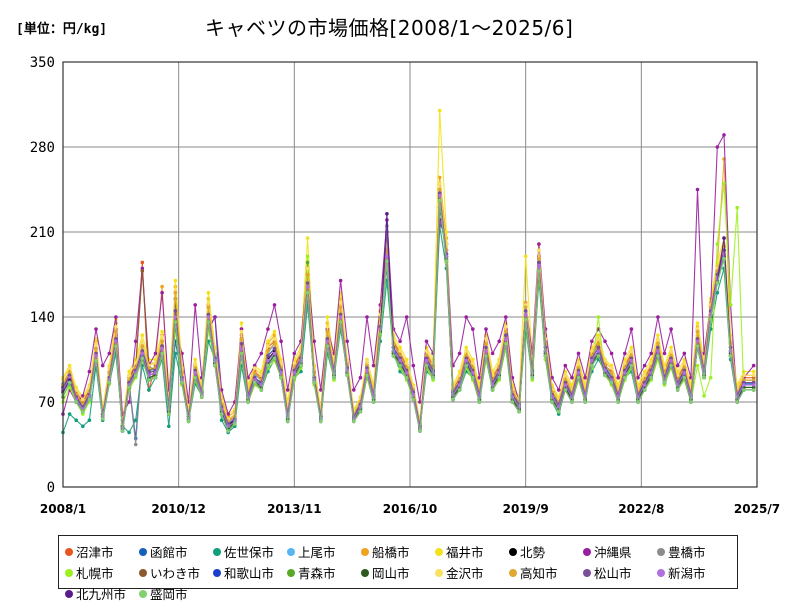 This screenshot has height=604, width=800. What do you see at coordinates (249, 552) in the screenshot?
I see `legend-label: 佐世保市` at bounding box center [249, 552].